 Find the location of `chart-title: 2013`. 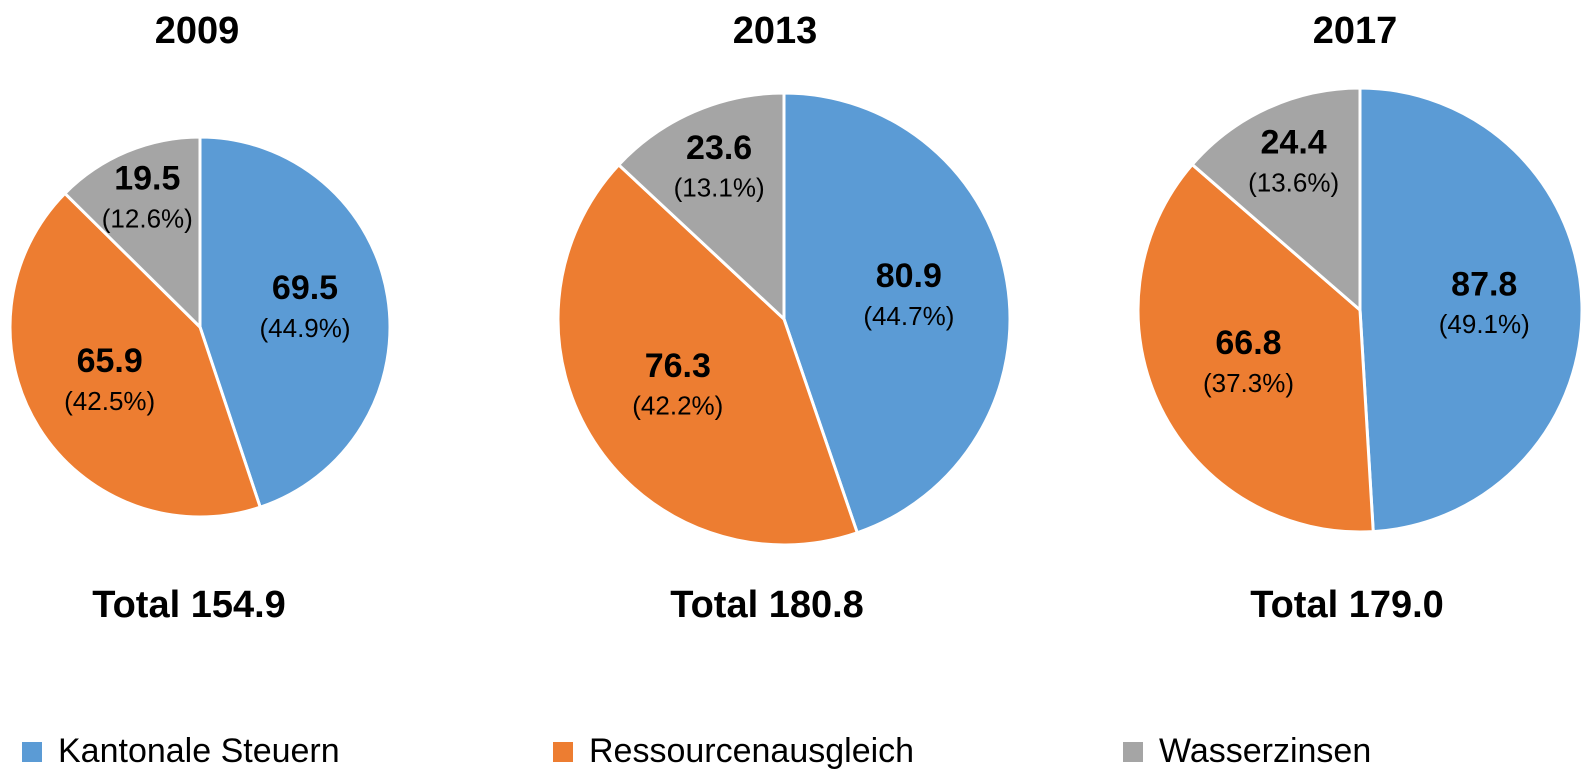

chart-title: 2013 is located at coordinates (775, 31).